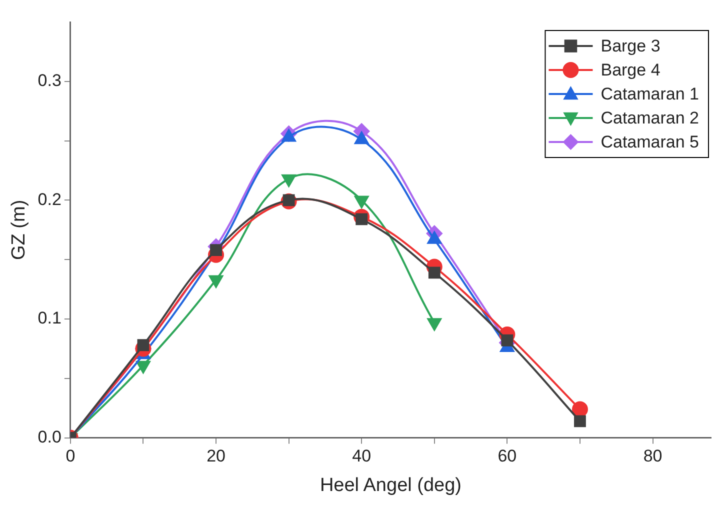  I want to click on legend-label: Catamaran 2, so click(650, 118).